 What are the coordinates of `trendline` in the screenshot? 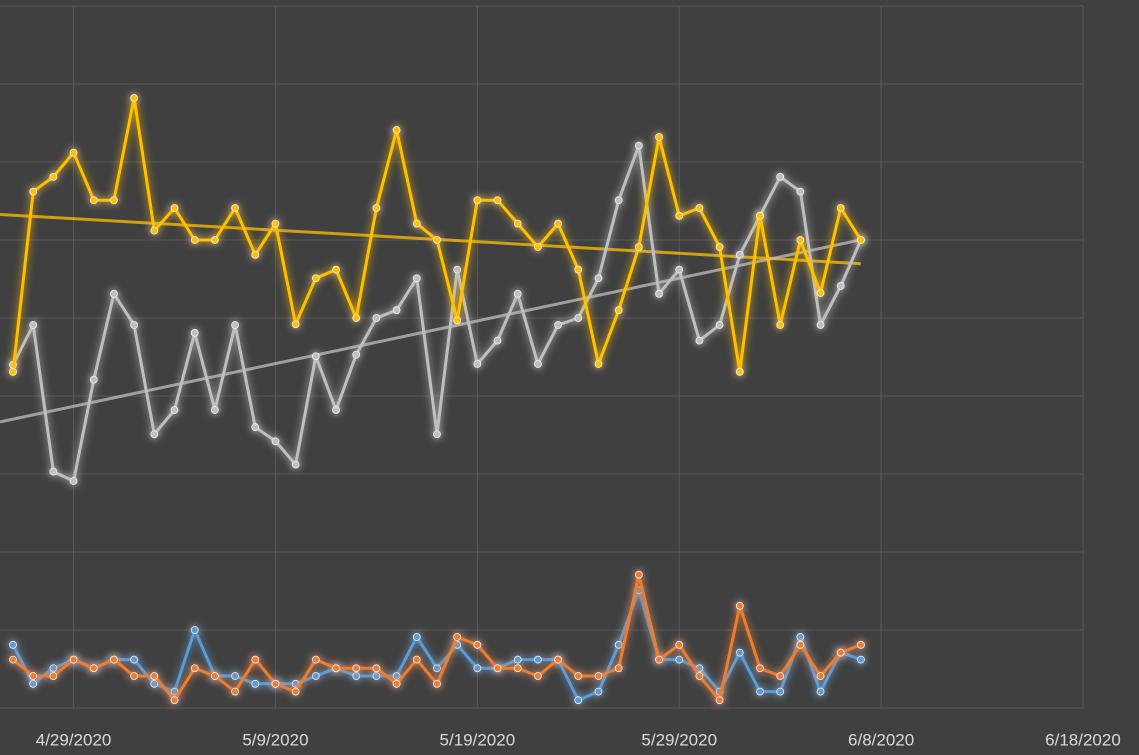 It's located at (431, 239).